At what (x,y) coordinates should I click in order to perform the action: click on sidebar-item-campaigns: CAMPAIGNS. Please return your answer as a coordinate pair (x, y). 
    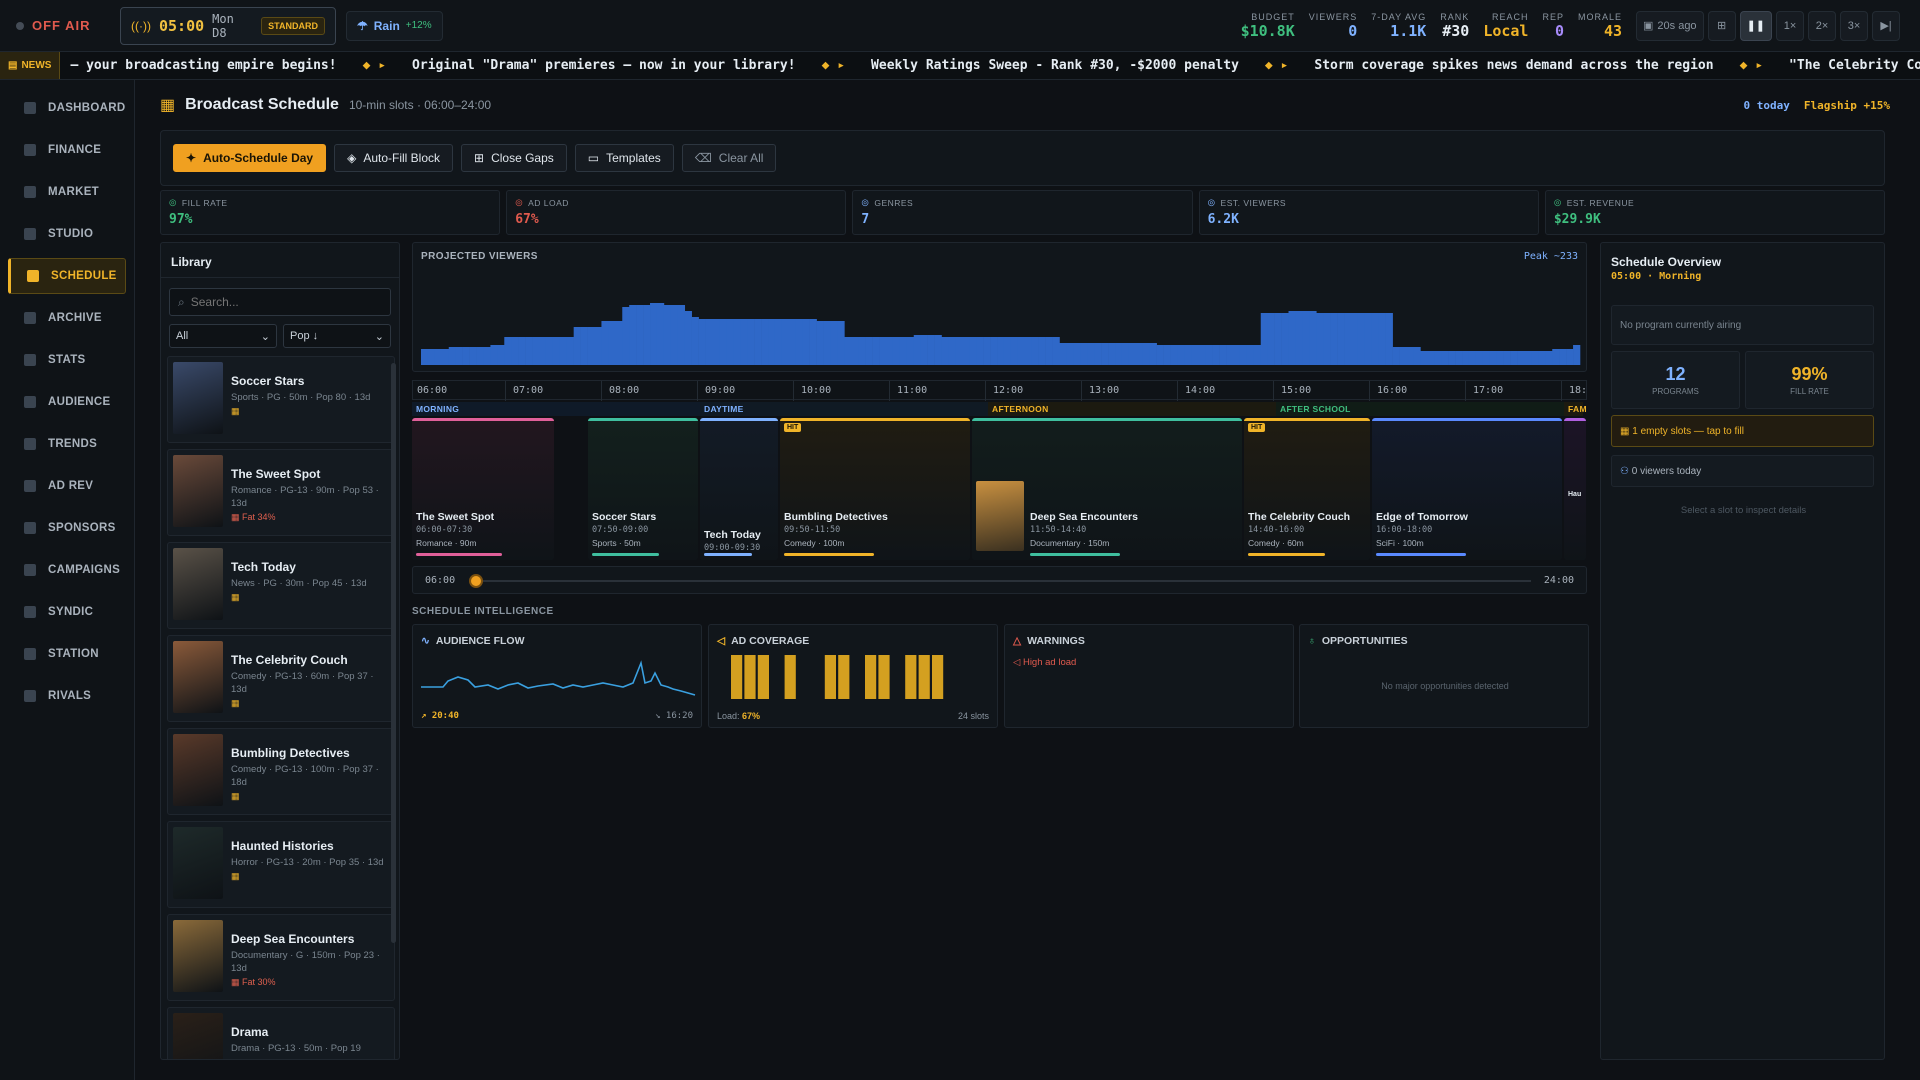
    Looking at the image, I should click on (67, 570).